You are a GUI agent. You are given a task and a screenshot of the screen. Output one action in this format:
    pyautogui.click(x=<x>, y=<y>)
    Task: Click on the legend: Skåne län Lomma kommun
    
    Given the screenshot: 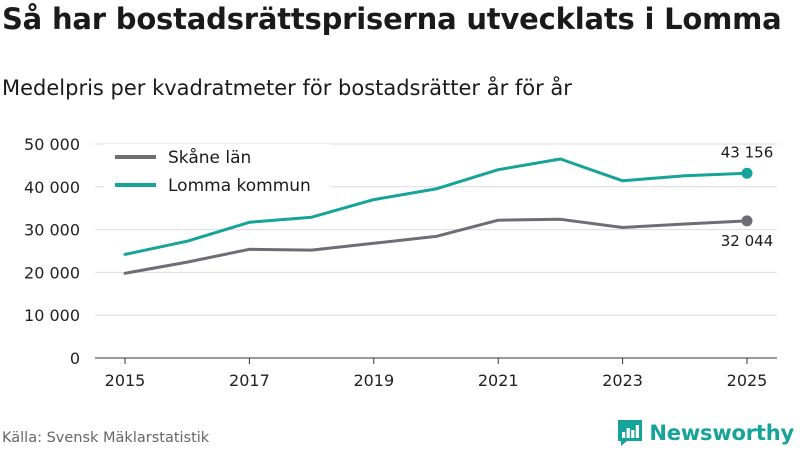 What is the action you would take?
    pyautogui.click(x=217, y=172)
    